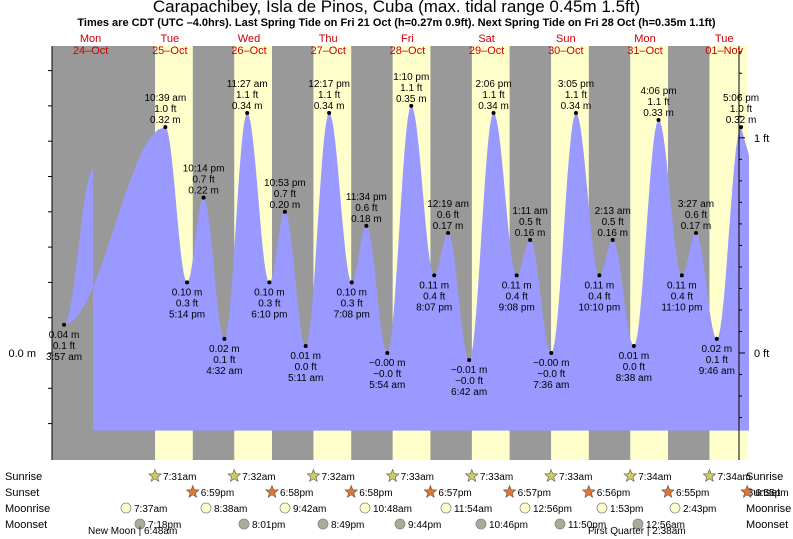  I want to click on tide-m-label: 0.02 m, so click(224, 349).